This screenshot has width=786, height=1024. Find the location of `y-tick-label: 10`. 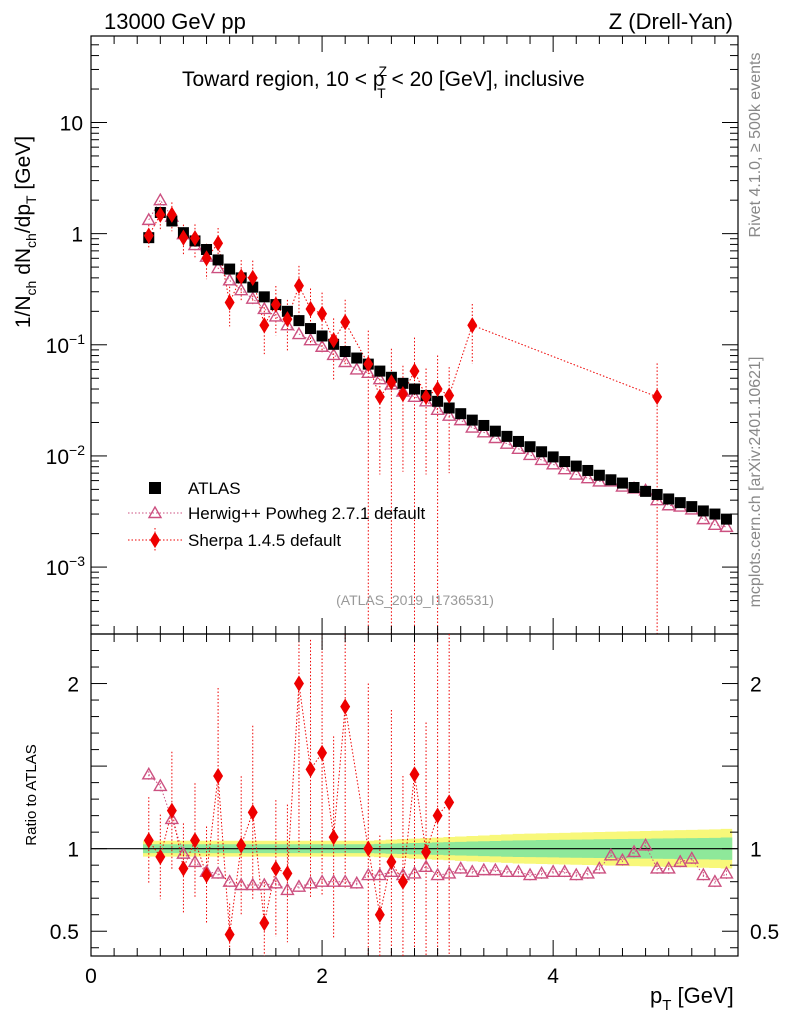

y-tick-label: 10 is located at coordinates (71, 123).